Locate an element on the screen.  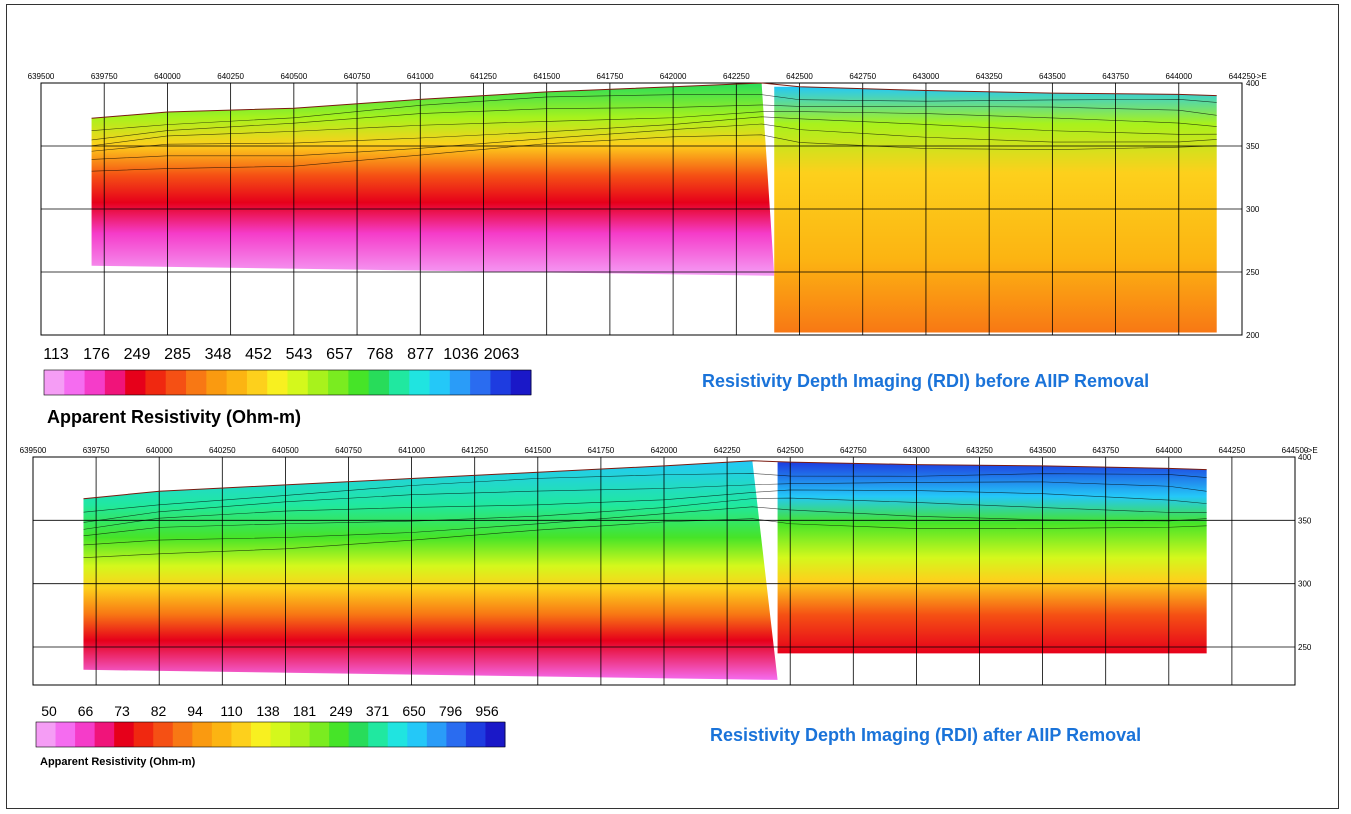
colorbar-labels-before: 113 176 249 285 348 452 543 657 768 877 1036 2063 is located at coordinates (281, 354).